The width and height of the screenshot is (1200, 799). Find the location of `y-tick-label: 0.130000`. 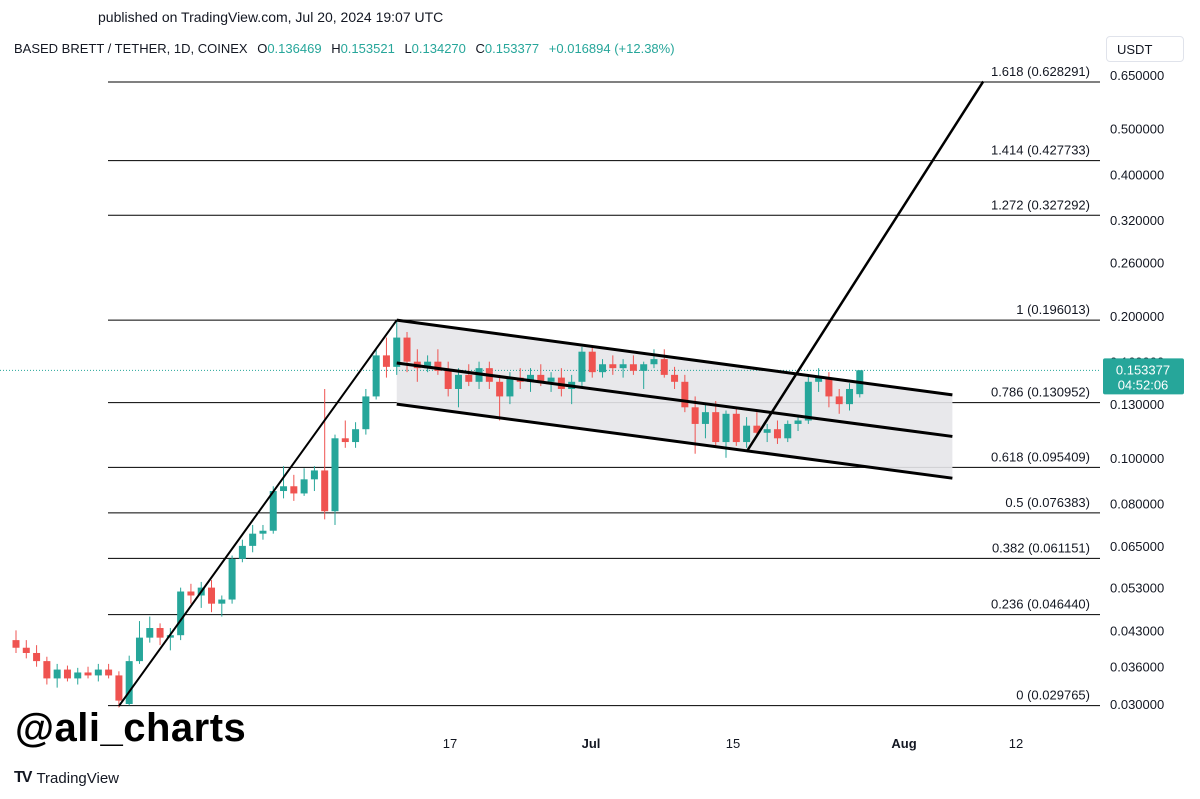

y-tick-label: 0.130000 is located at coordinates (1137, 404).